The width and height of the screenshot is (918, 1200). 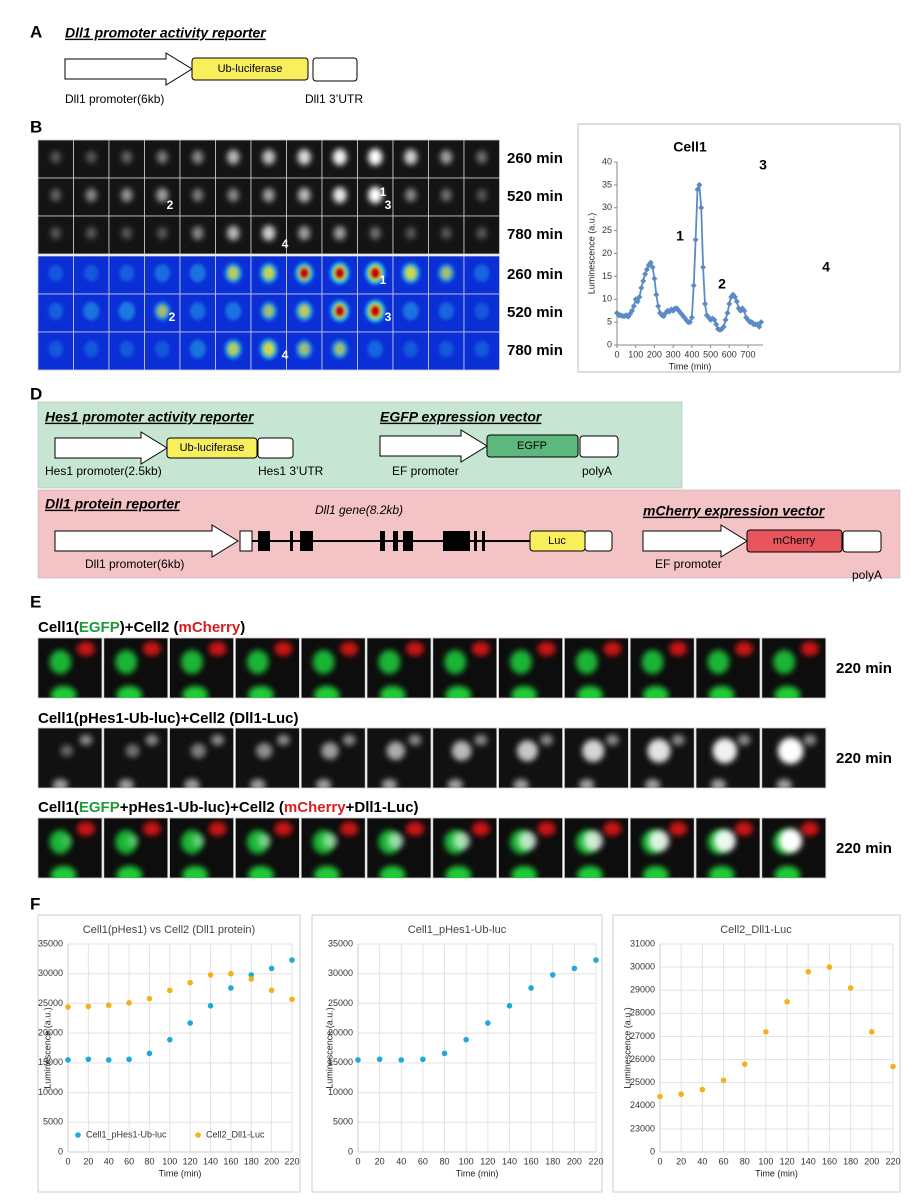 What do you see at coordinates (673, 354) in the screenshot?
I see `x-tick-label: 300` at bounding box center [673, 354].